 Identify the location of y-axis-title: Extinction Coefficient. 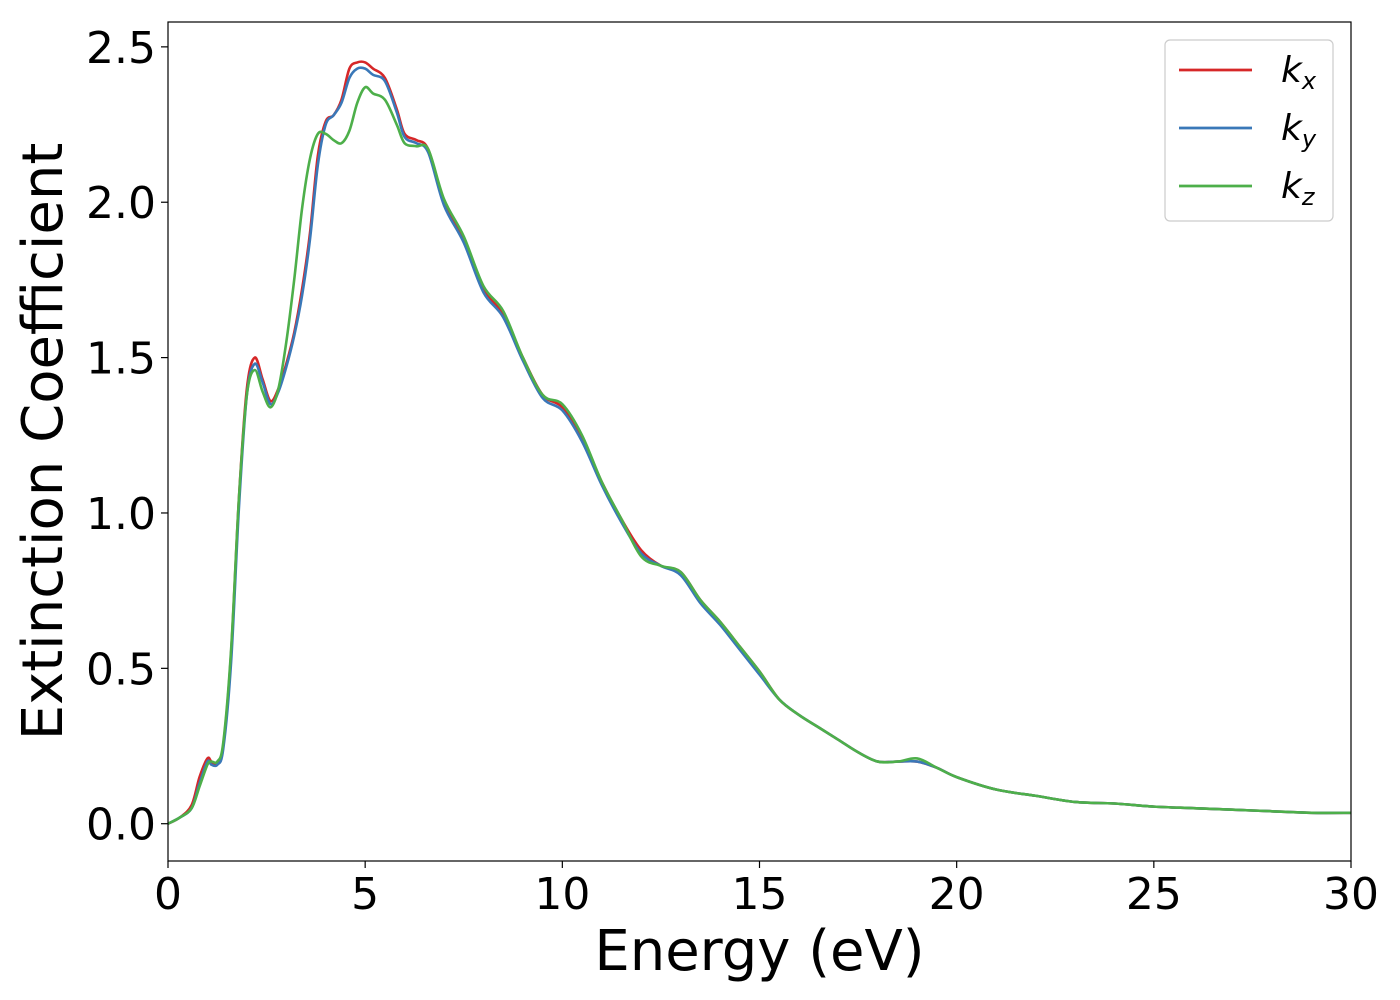
(43, 442).